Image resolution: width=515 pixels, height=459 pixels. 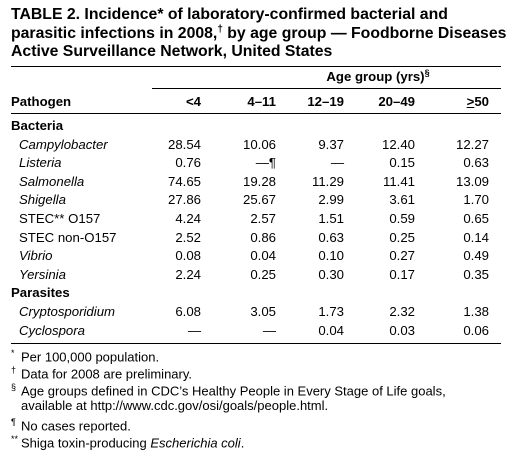 I want to click on pathogen-name: Cryptosporidium, so click(x=67, y=311).